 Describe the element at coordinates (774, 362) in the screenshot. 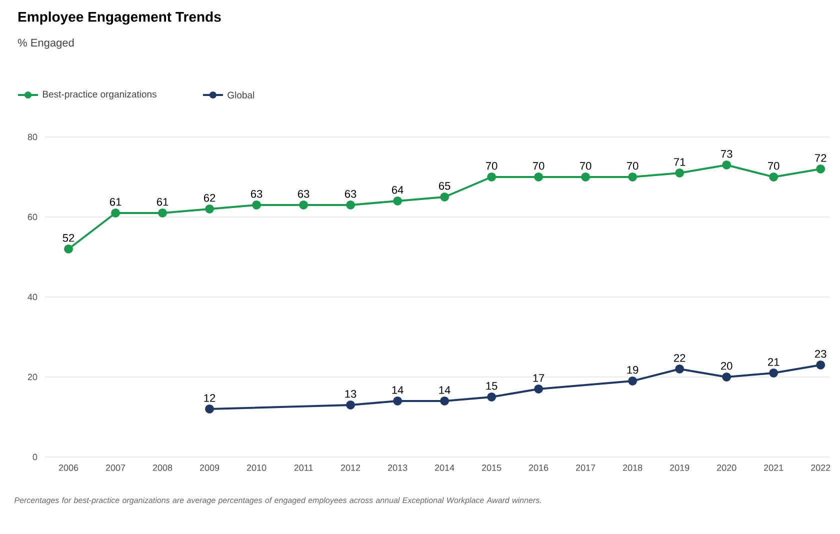

I see `data-label: 21` at that location.